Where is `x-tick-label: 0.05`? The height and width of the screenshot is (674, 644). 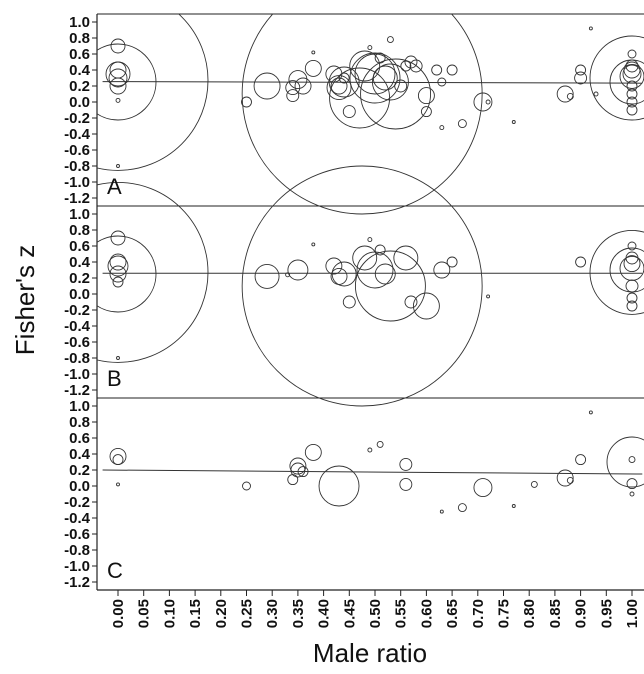 x-tick-label: 0.05 is located at coordinates (144, 613).